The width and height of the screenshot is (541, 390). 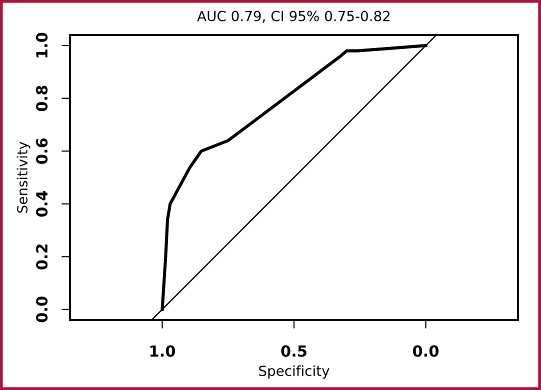 I want to click on x-tick-label: 0.5, so click(x=293, y=351).